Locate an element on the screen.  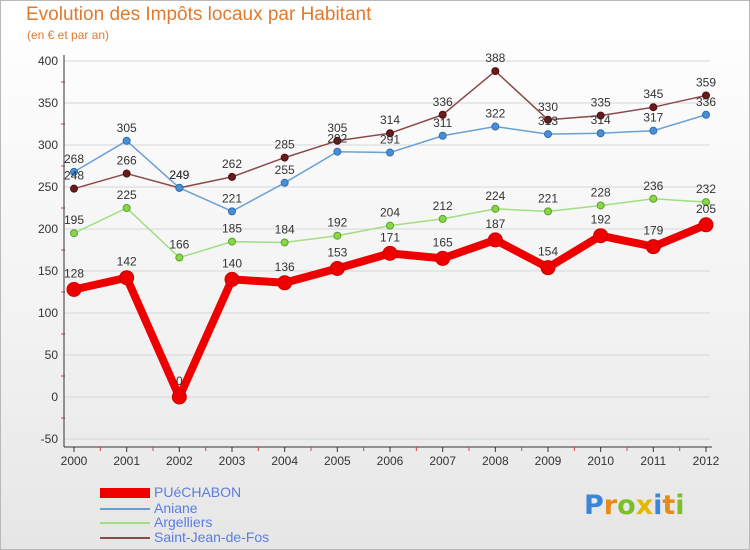
legend-label-aniane: Aniane is located at coordinates (176, 508).